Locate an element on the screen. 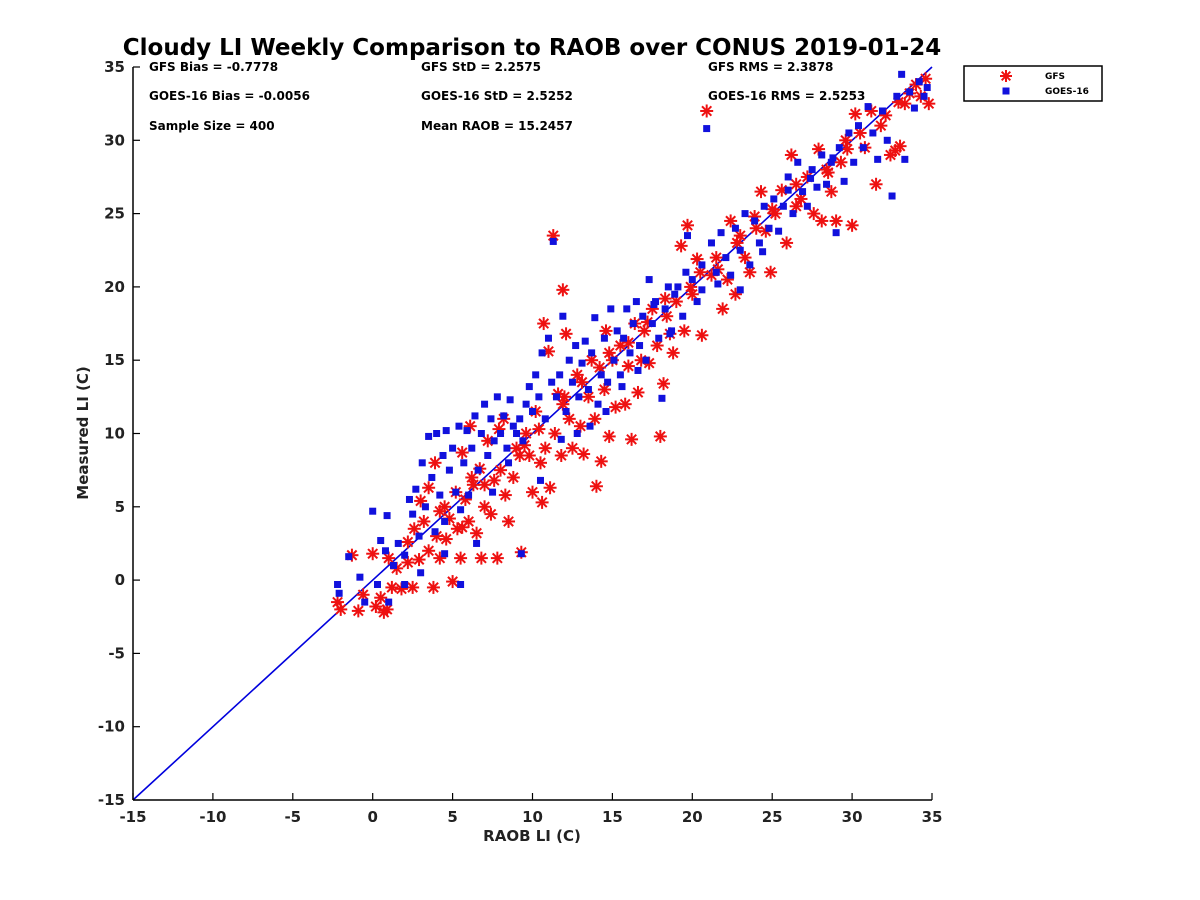  x-tick-label: 5 is located at coordinates (452, 817).